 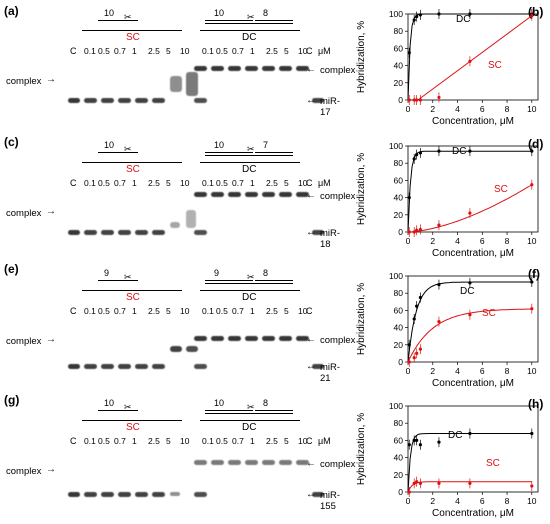 I want to click on dc-oligo-line-right, so click(x=274, y=280).